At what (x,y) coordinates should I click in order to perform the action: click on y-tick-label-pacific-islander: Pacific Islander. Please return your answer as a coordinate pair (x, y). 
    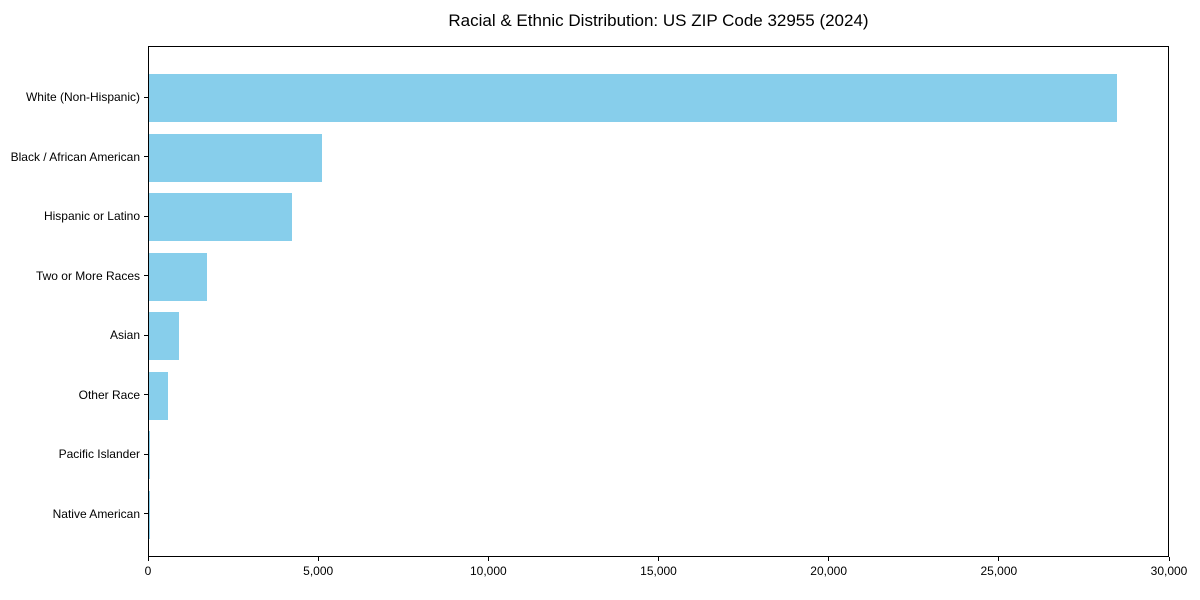
    Looking at the image, I should click on (99, 454).